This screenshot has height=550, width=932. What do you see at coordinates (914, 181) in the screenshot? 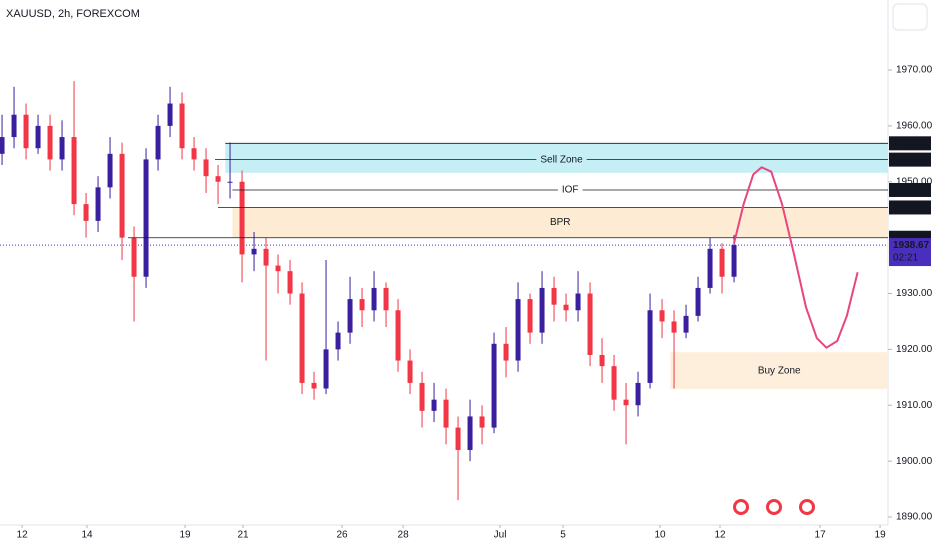
I see `y-tick-label: 1950.00` at bounding box center [914, 181].